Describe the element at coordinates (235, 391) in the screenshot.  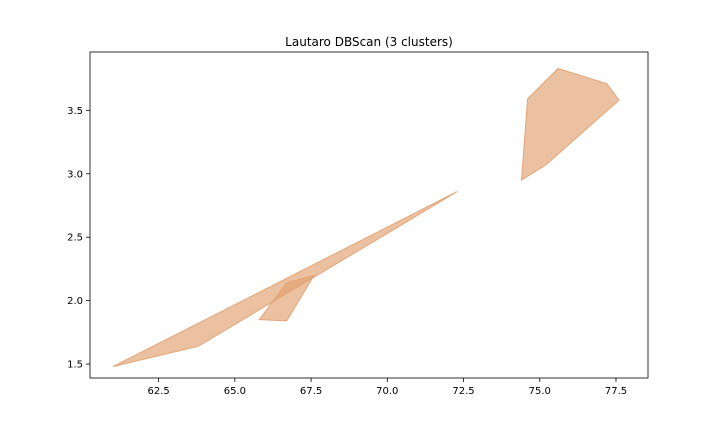
I see `x-tick-label: 65.0` at that location.